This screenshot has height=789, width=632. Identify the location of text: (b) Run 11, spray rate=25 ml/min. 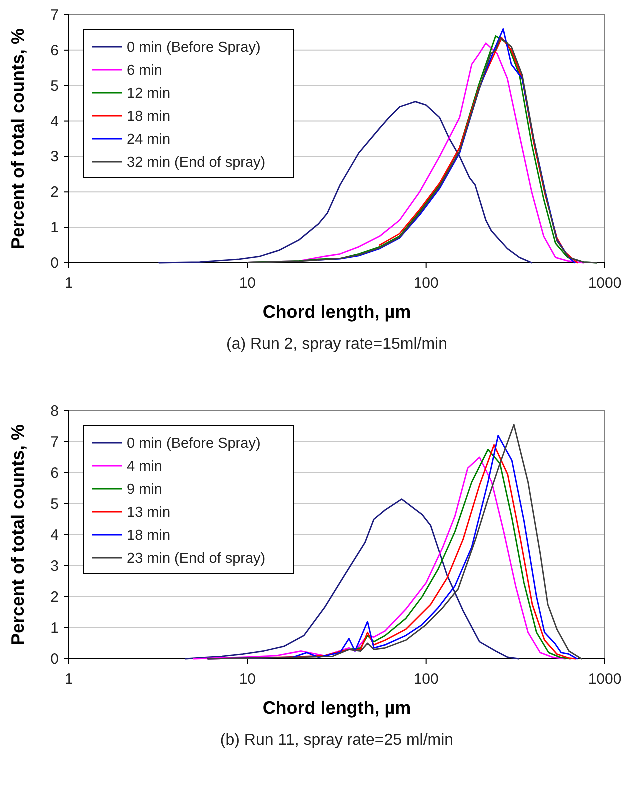
(337, 740).